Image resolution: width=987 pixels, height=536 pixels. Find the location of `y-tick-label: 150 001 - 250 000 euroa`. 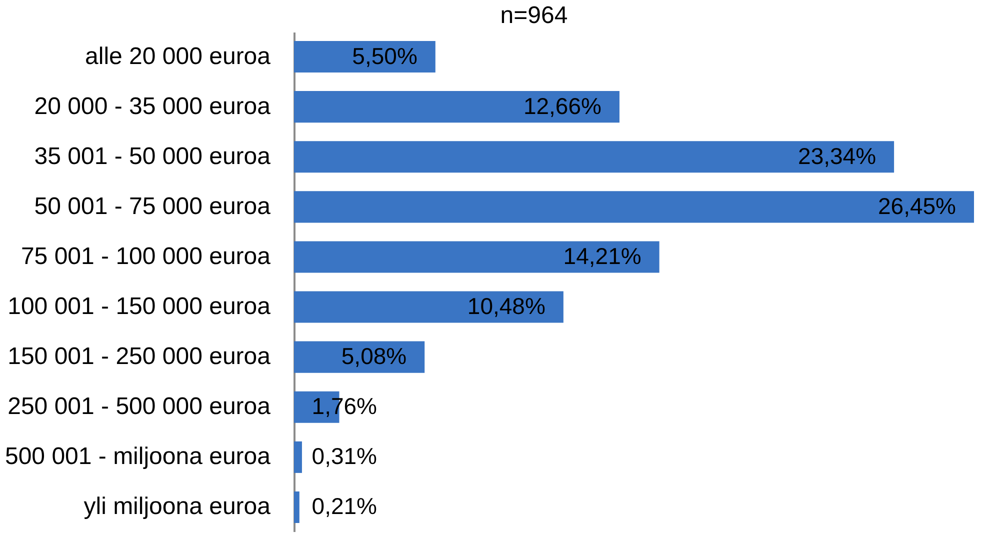

y-tick-label: 150 001 - 250 000 euroa is located at coordinates (140, 356).